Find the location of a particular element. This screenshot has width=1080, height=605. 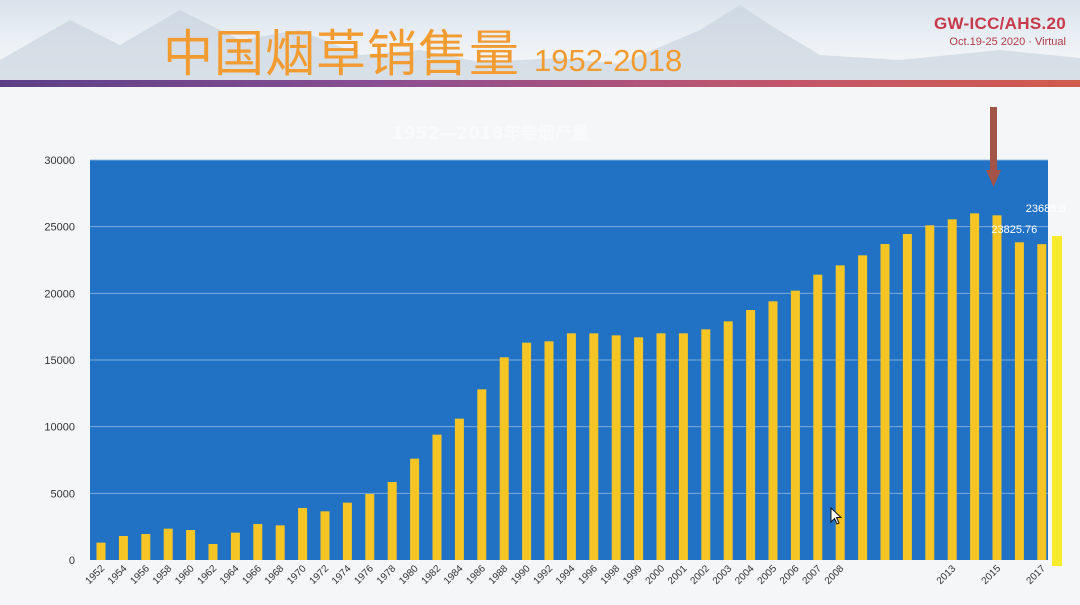

y-tick-label: 30000 is located at coordinates (59, 161).